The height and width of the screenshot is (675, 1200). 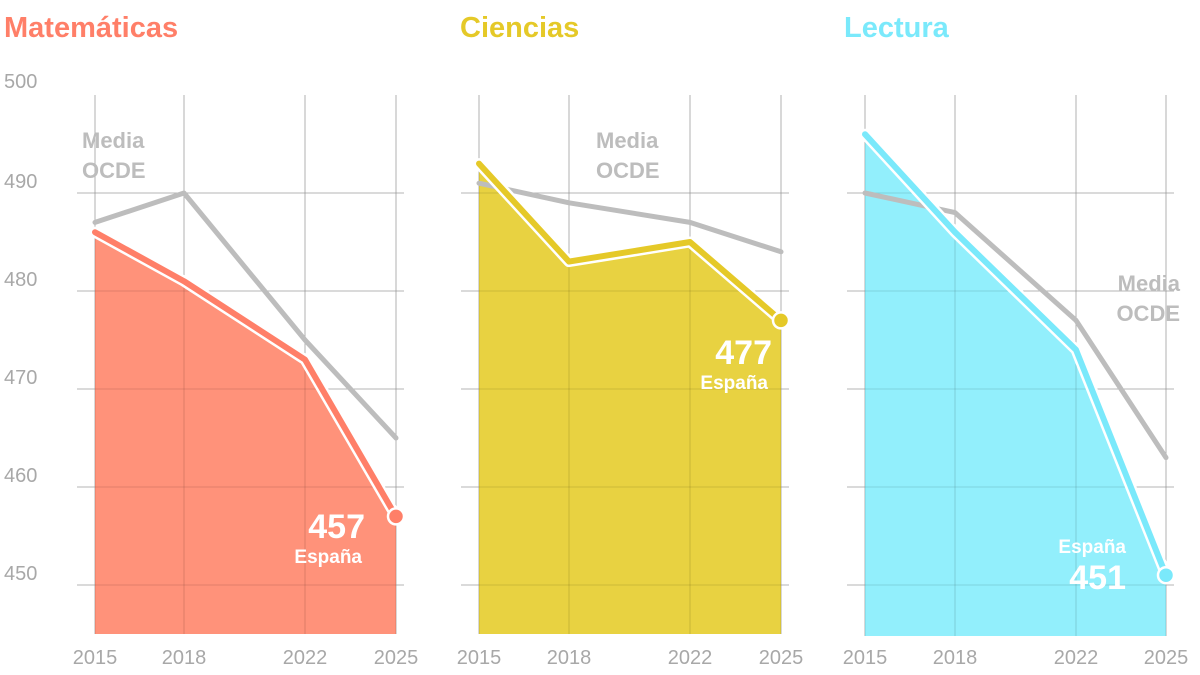 I want to click on spain-area, so click(x=245, y=433).